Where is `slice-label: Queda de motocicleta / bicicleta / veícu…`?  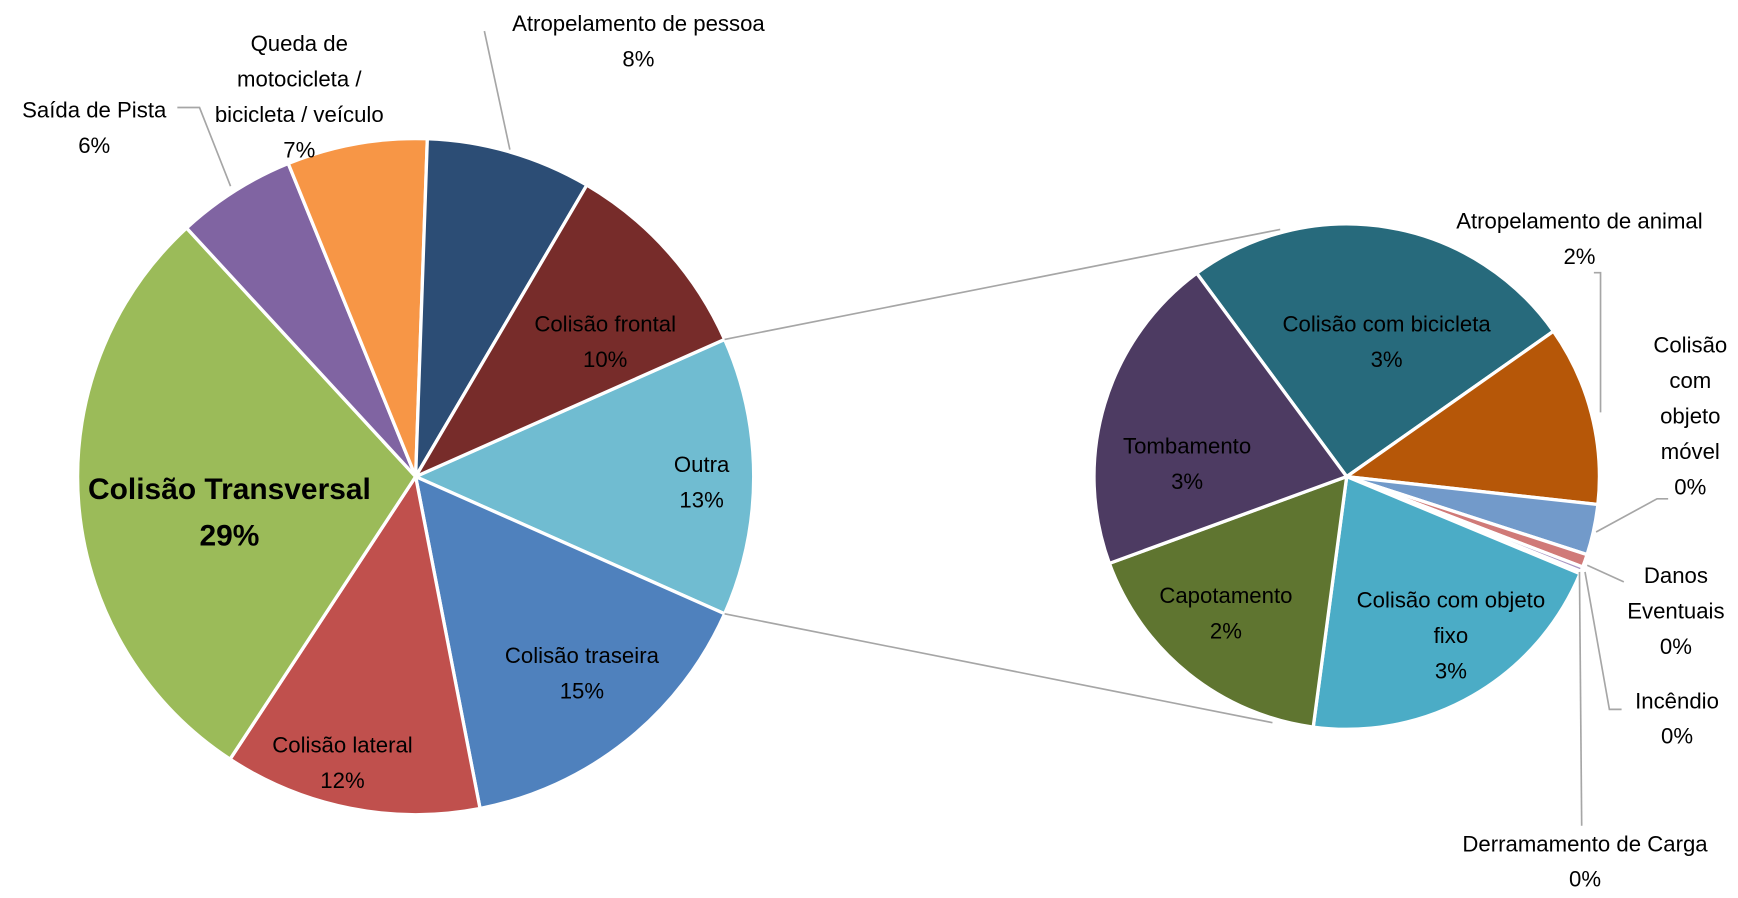 slice-label: Queda de motocicleta / bicicleta / veícu… is located at coordinates (299, 98).